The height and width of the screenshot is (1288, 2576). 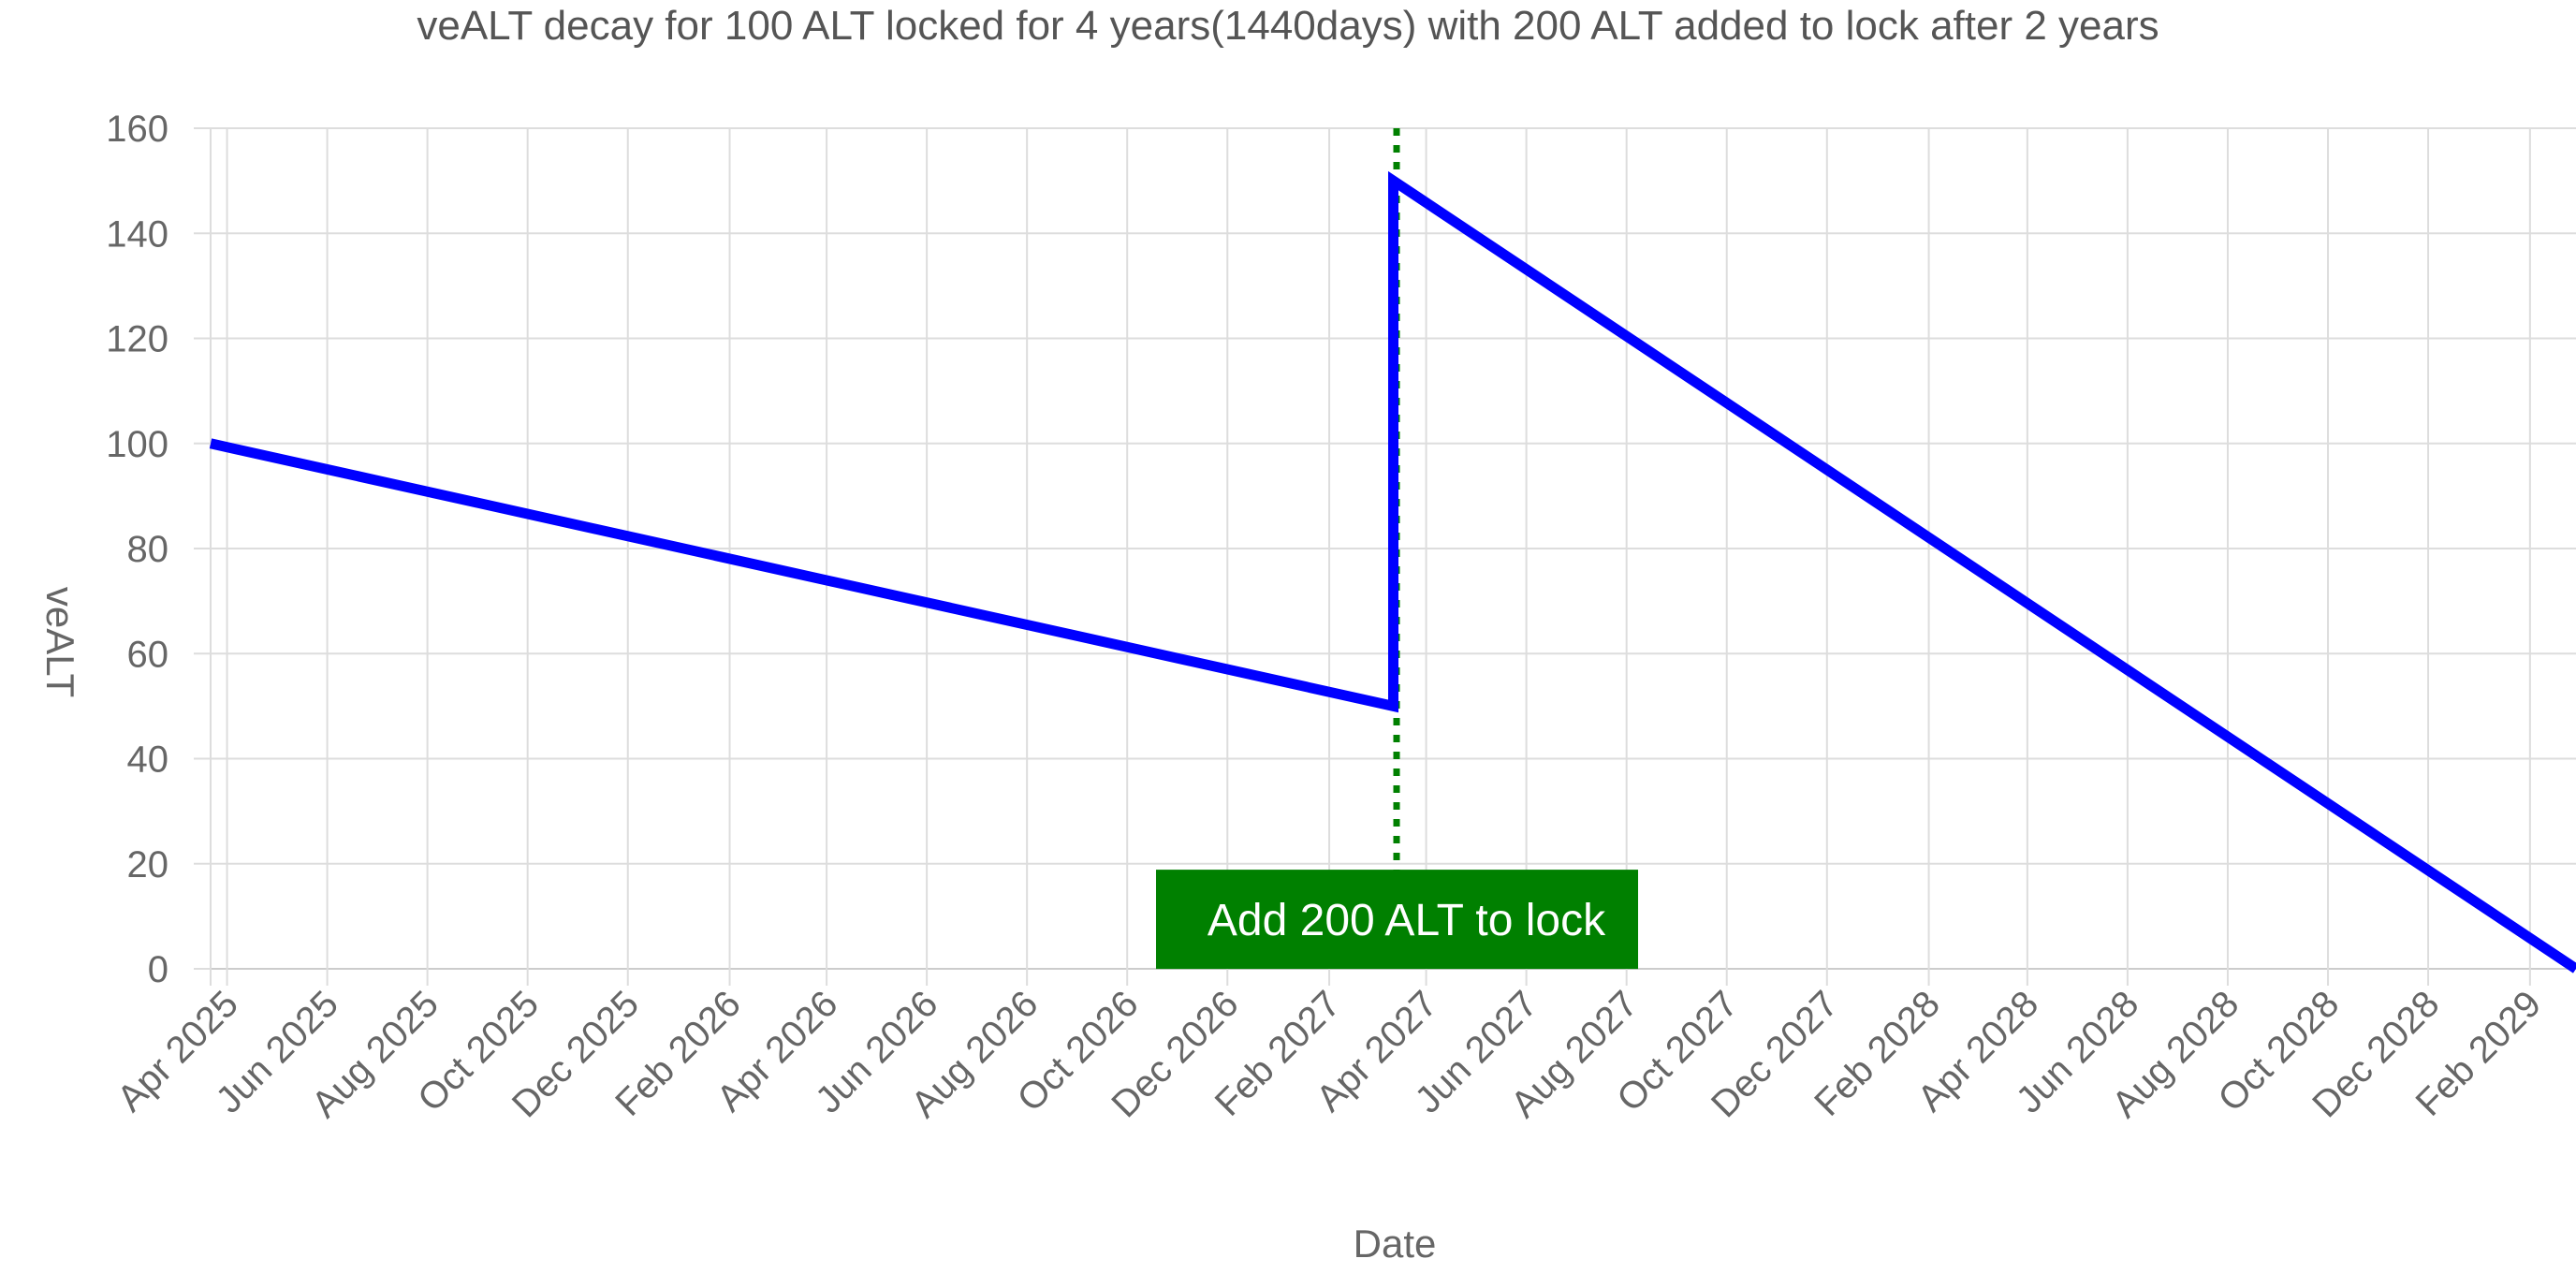 I want to click on y-axis-label: veALT, so click(x=60, y=642).